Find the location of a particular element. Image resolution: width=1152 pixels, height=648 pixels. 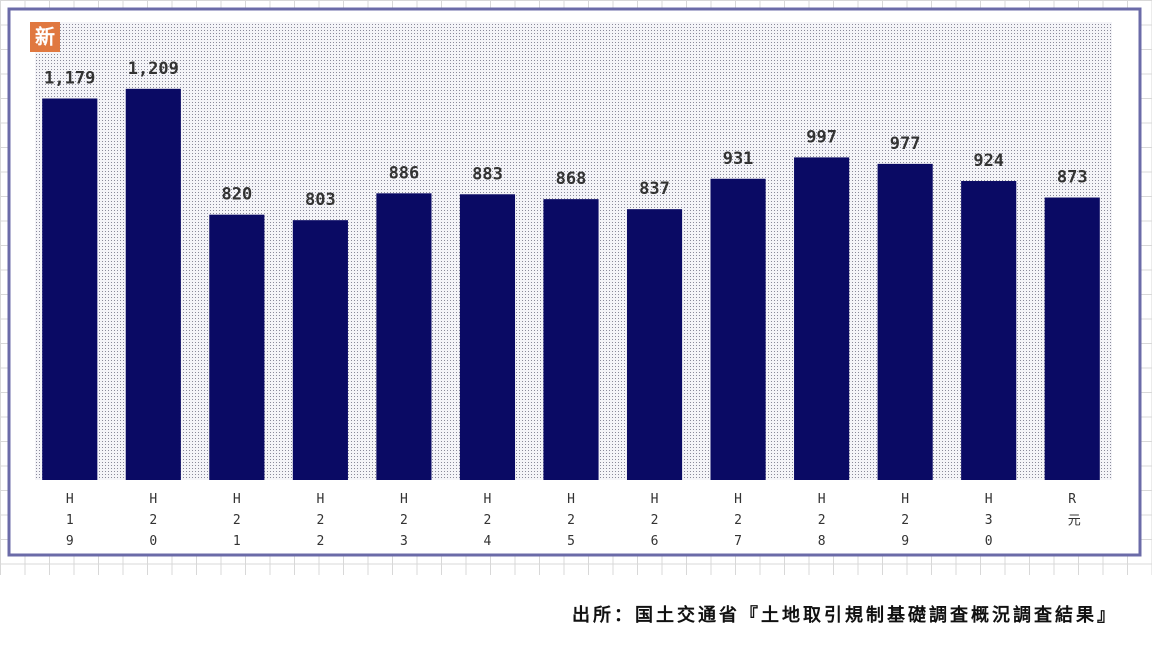

value-label: 1,179 is located at coordinates (69, 79).